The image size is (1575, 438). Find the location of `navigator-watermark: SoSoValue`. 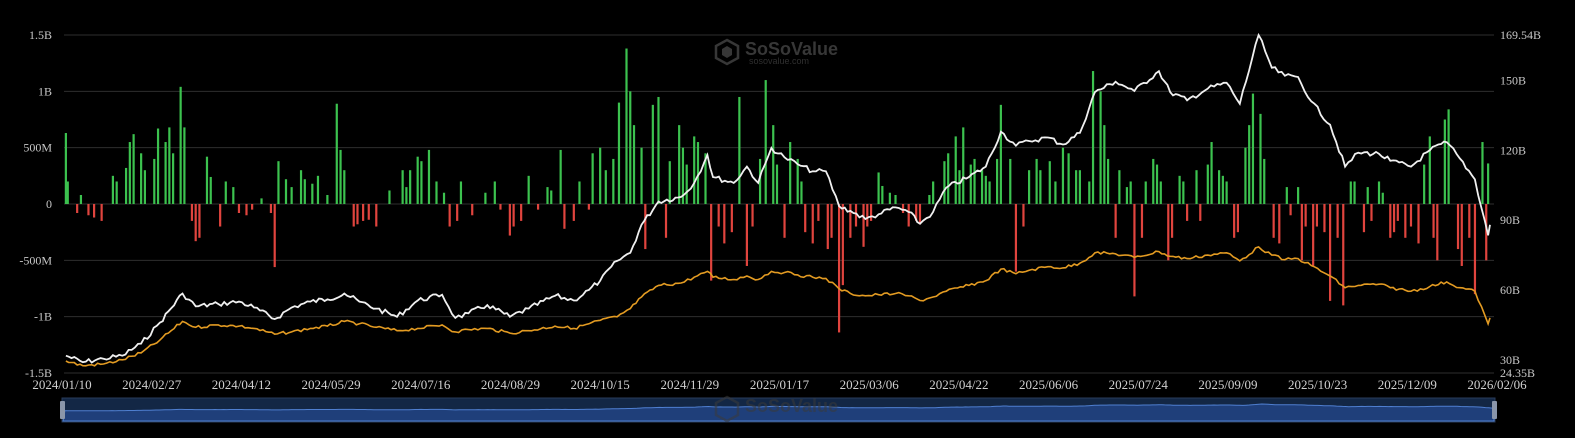

navigator-watermark: SoSoValue is located at coordinates (776, 409).